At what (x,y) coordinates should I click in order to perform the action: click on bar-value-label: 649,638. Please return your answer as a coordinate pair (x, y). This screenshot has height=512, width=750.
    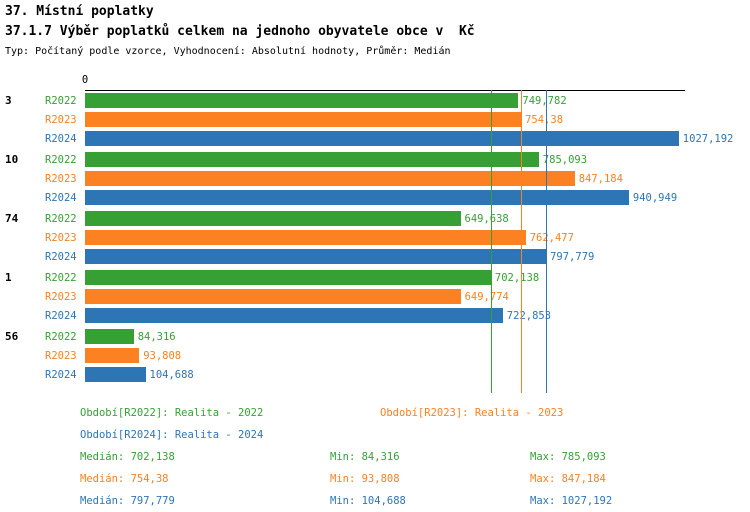
    Looking at the image, I should click on (486, 218).